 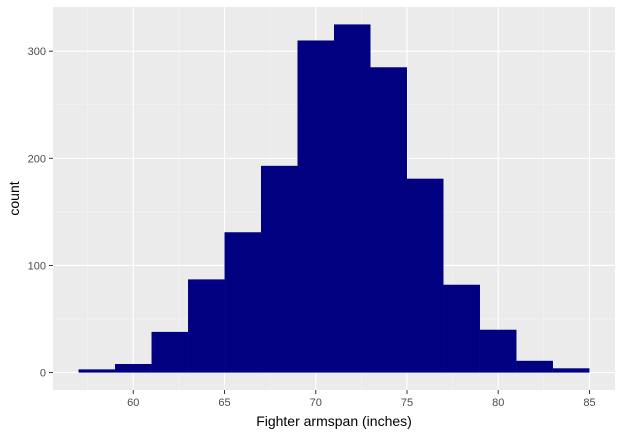 I want to click on y-axis-title: count, so click(x=14, y=198).